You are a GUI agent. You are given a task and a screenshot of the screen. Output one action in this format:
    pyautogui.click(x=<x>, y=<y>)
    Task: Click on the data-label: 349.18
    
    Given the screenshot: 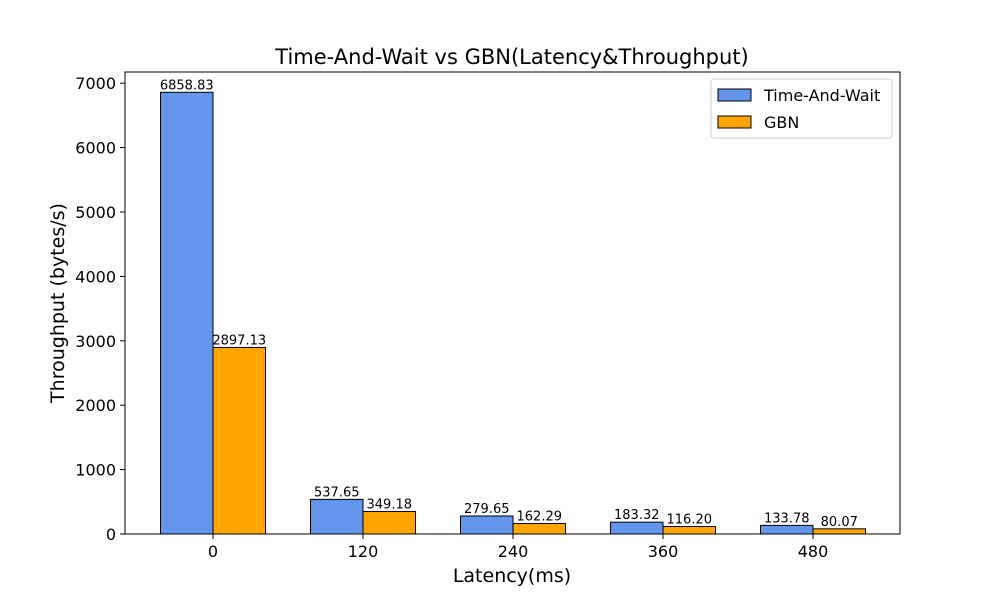 What is the action you would take?
    pyautogui.click(x=390, y=505)
    